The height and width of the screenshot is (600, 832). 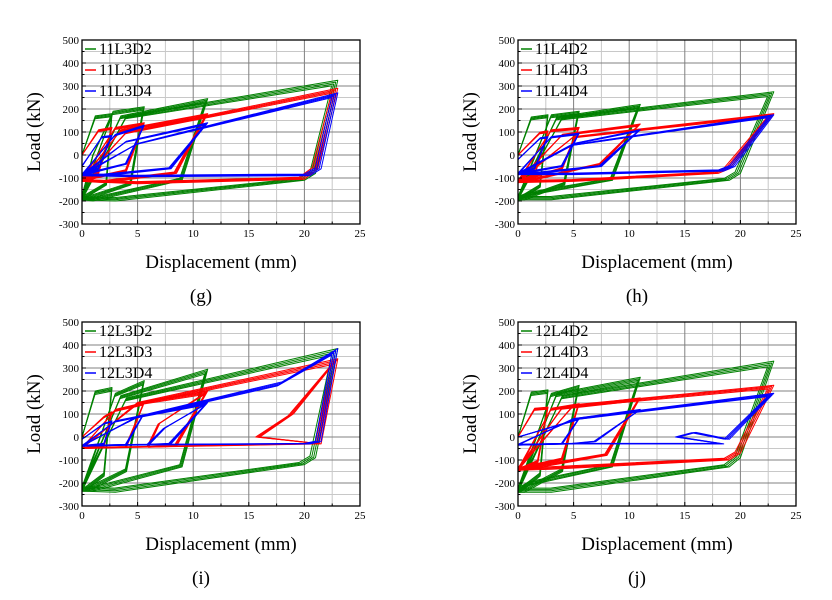 What do you see at coordinates (561, 373) in the screenshot?
I see `legend-label: 12L4D4` at bounding box center [561, 373].